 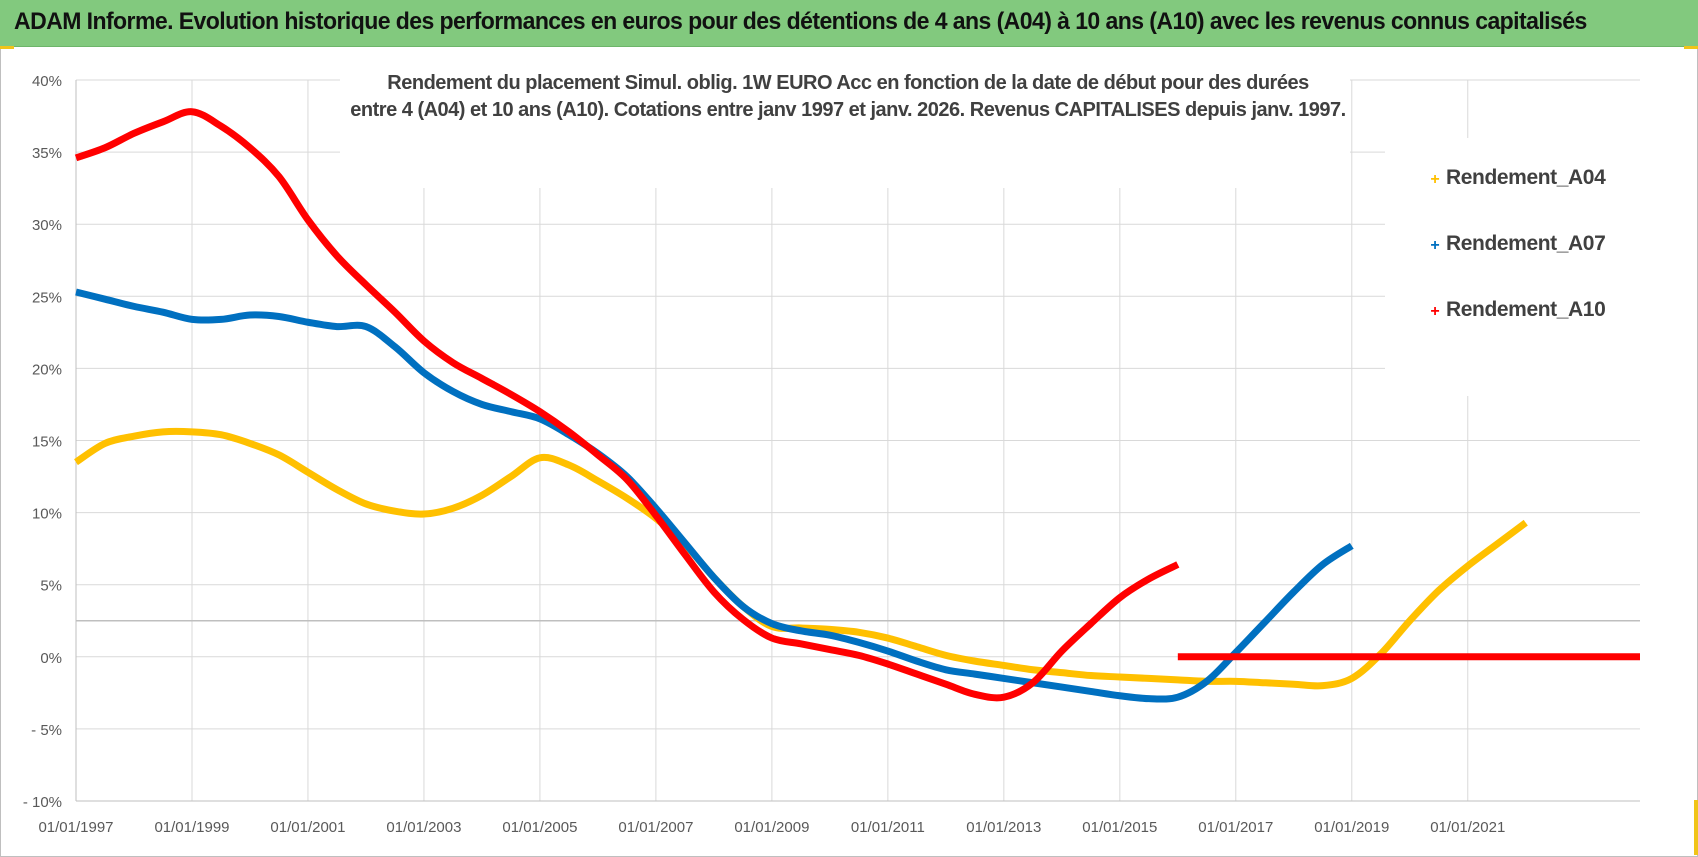 I want to click on legend-item-rendement-a10: + Rendement_A10, so click(x=1517, y=309).